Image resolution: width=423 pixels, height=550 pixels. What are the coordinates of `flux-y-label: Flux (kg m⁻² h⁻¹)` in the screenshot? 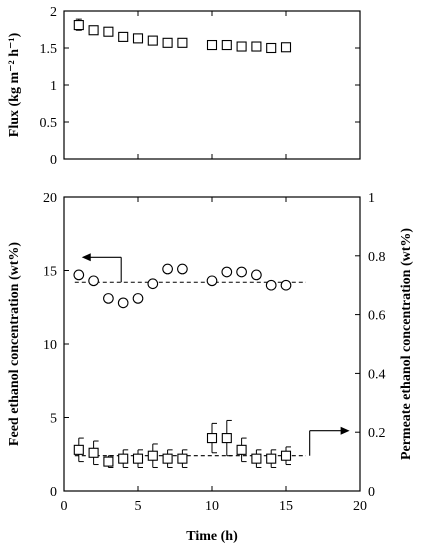 It's located at (14, 84).